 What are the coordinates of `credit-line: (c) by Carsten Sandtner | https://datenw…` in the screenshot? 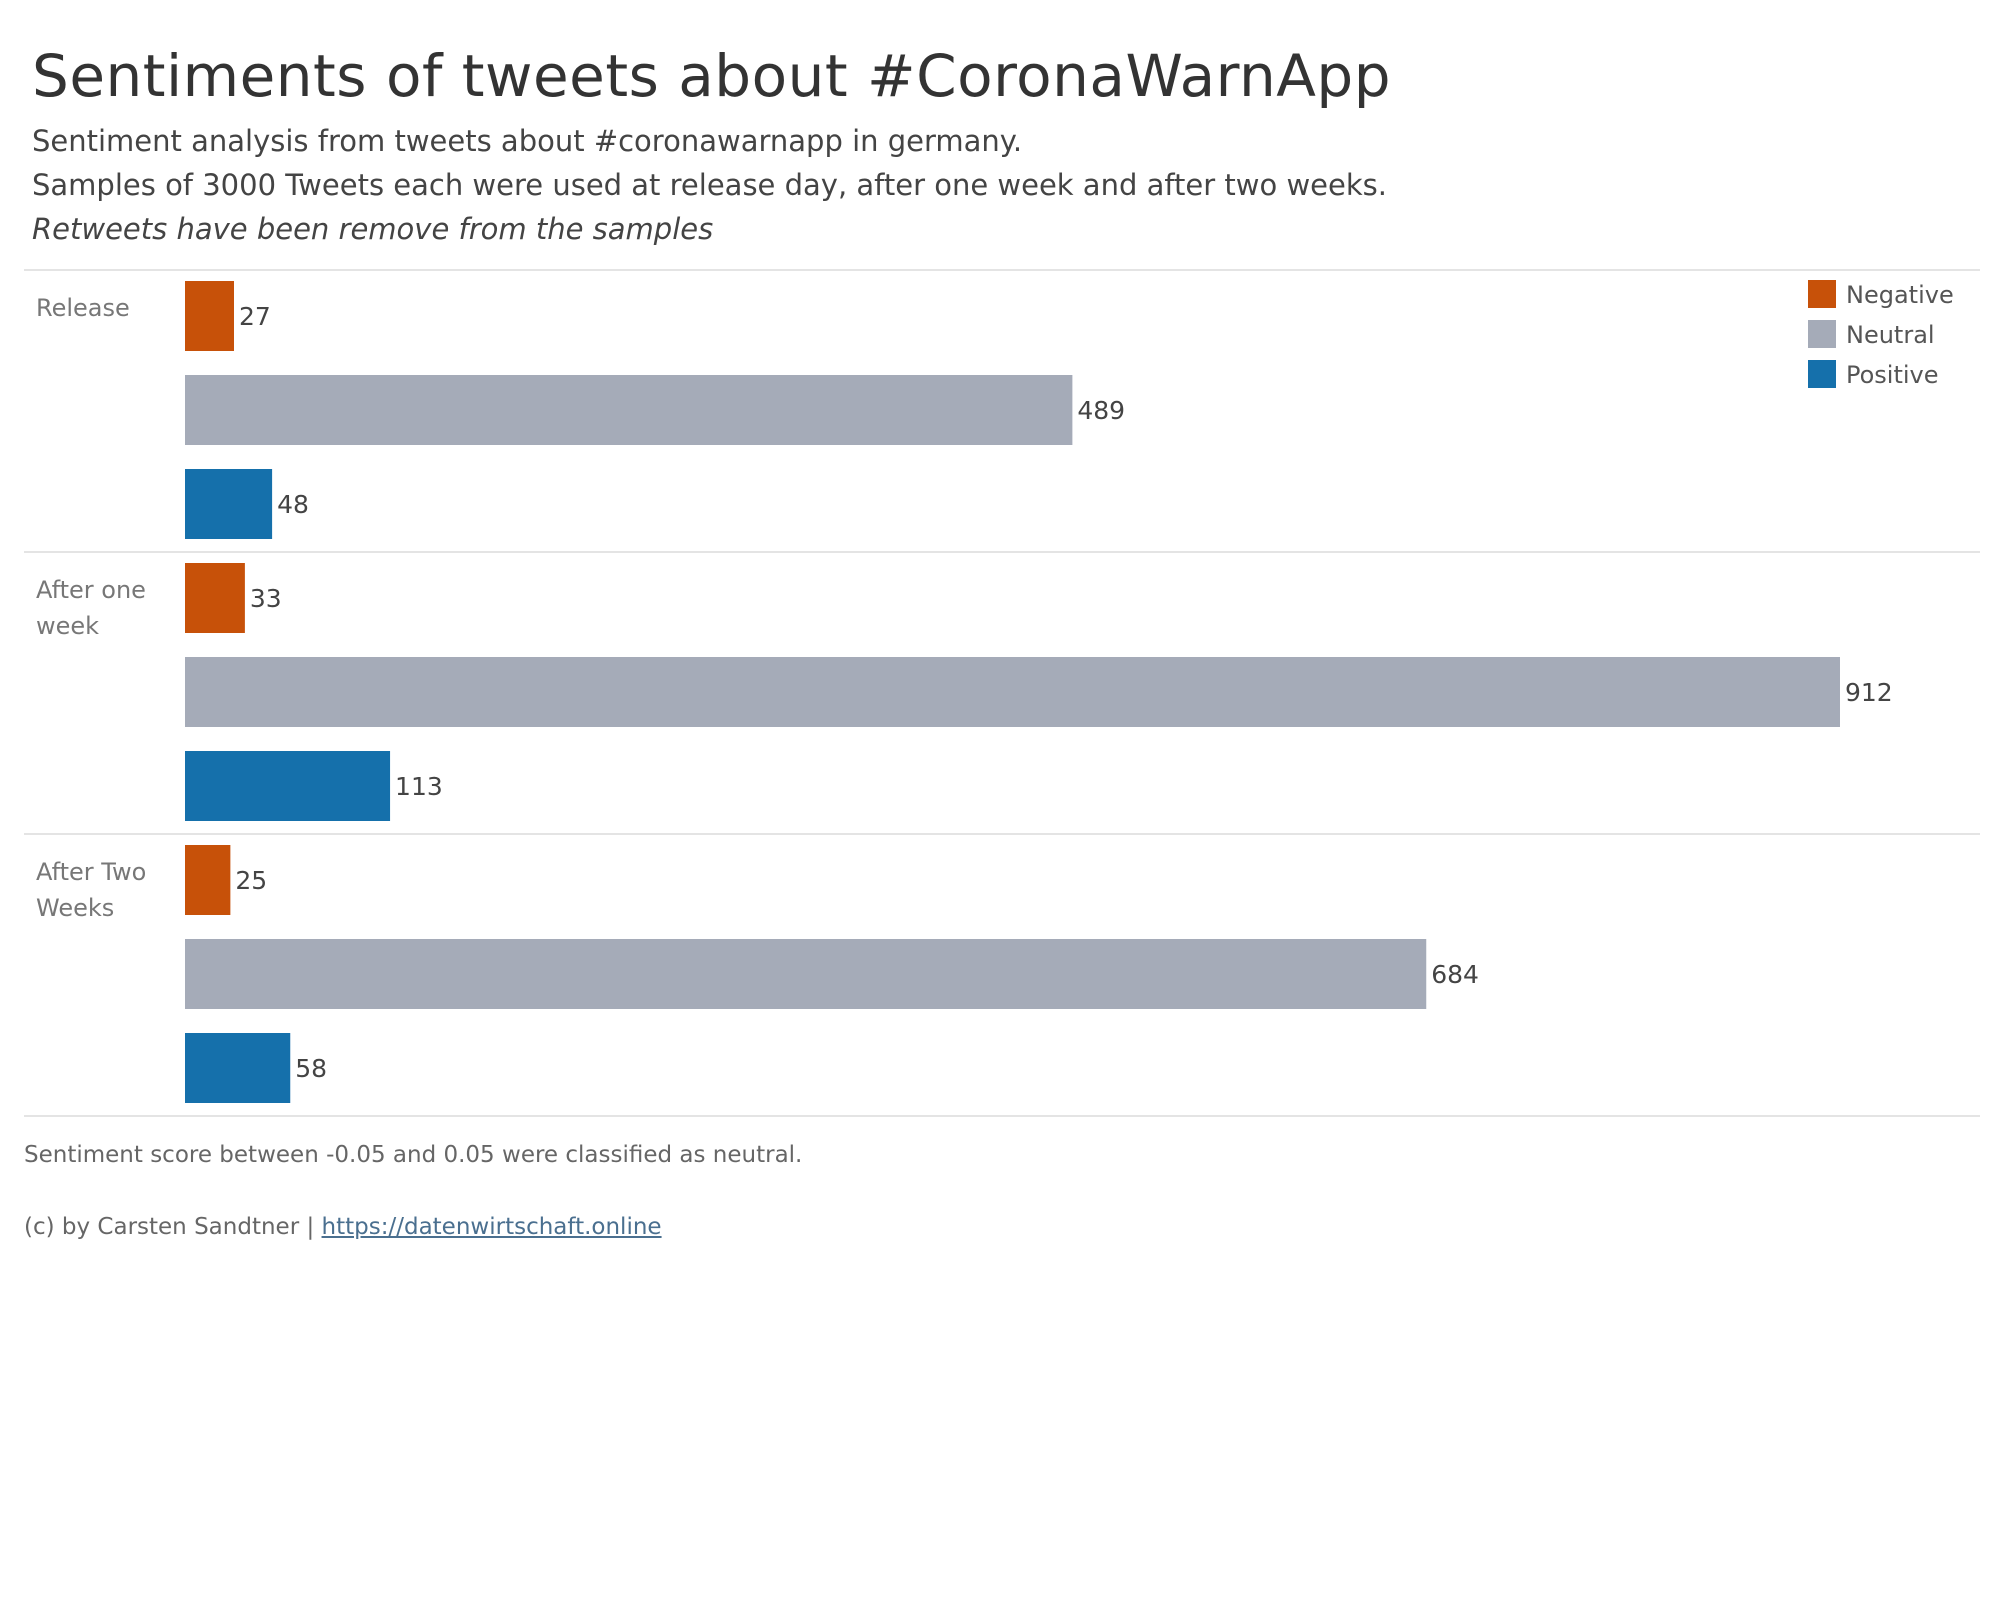 It's located at (343, 1227).